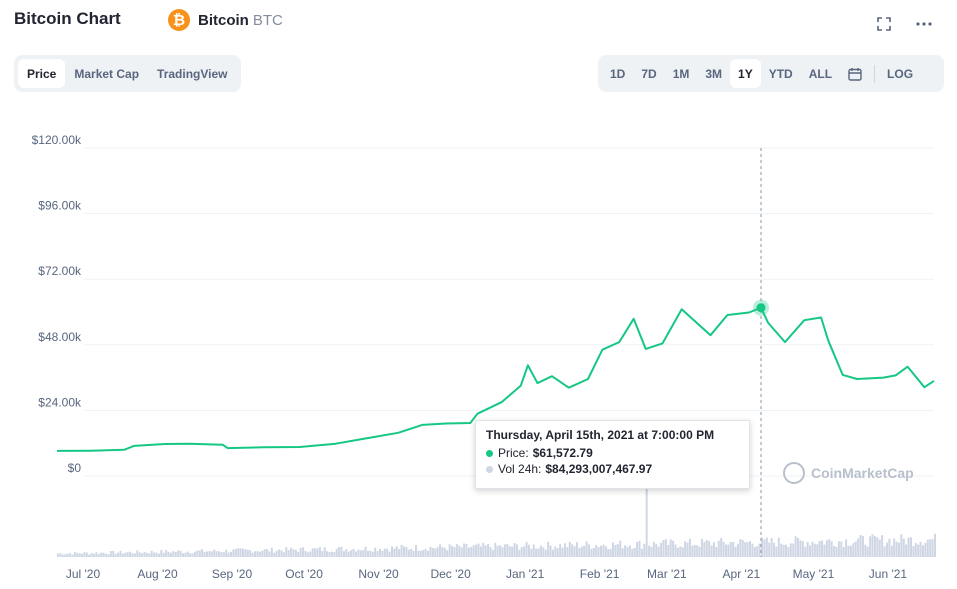  What do you see at coordinates (107, 73) in the screenshot?
I see `tab-market-cap: Market Cap` at bounding box center [107, 73].